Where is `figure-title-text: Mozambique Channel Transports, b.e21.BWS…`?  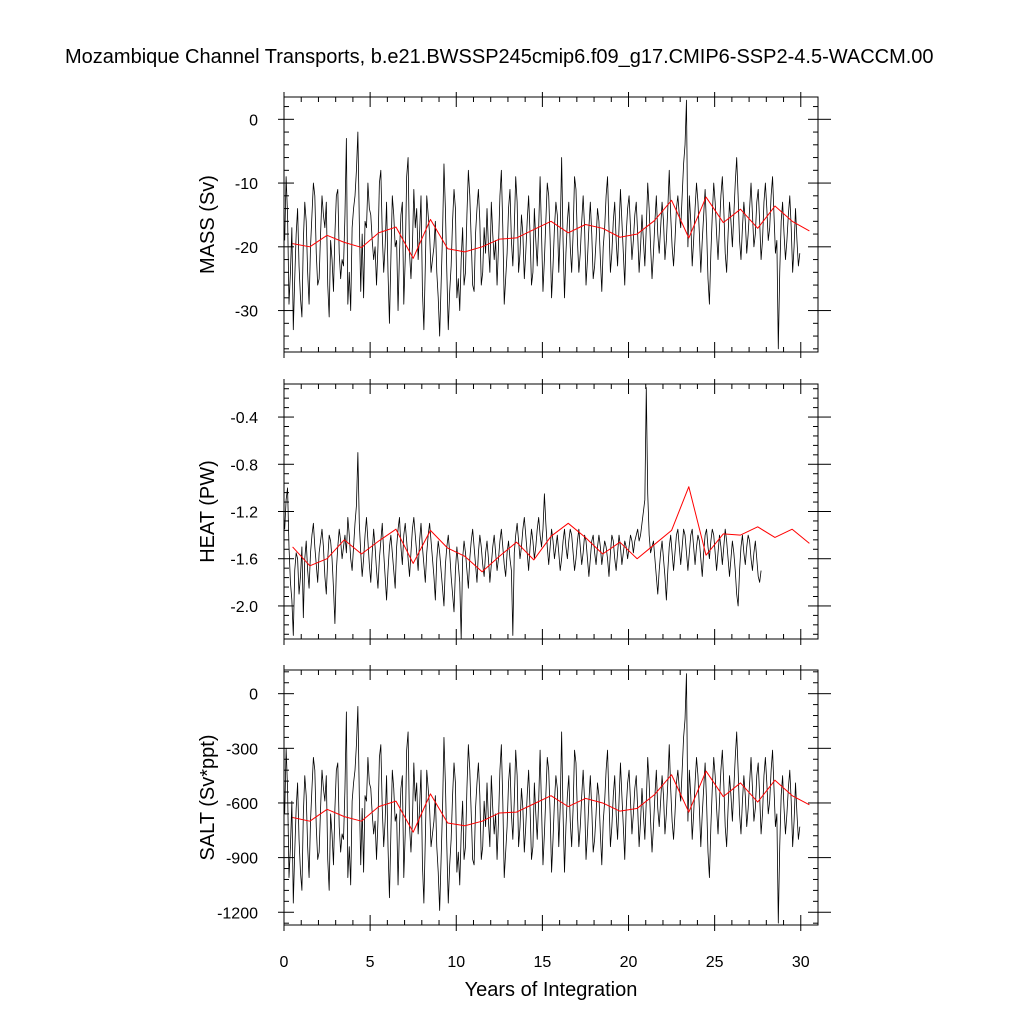 figure-title-text: Mozambique Channel Transports, b.e21.BWS… is located at coordinates (499, 57).